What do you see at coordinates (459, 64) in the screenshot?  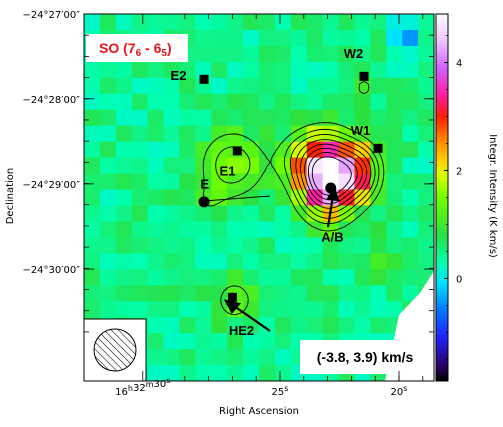 I see `colorbar-tick-label: 4` at bounding box center [459, 64].